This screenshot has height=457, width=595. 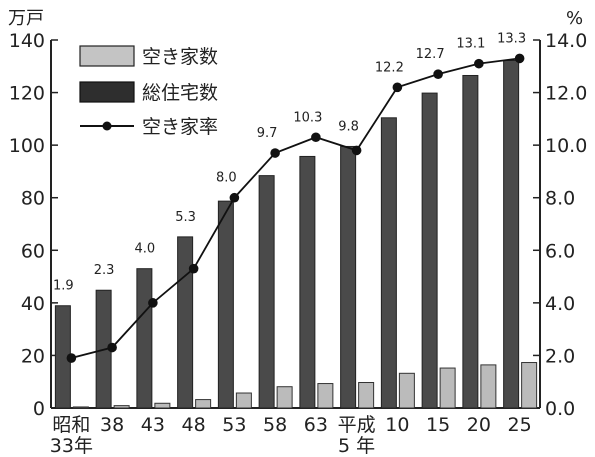 What do you see at coordinates (566, 94) in the screenshot?
I see `right-tick-label: 12.0` at bounding box center [566, 94].